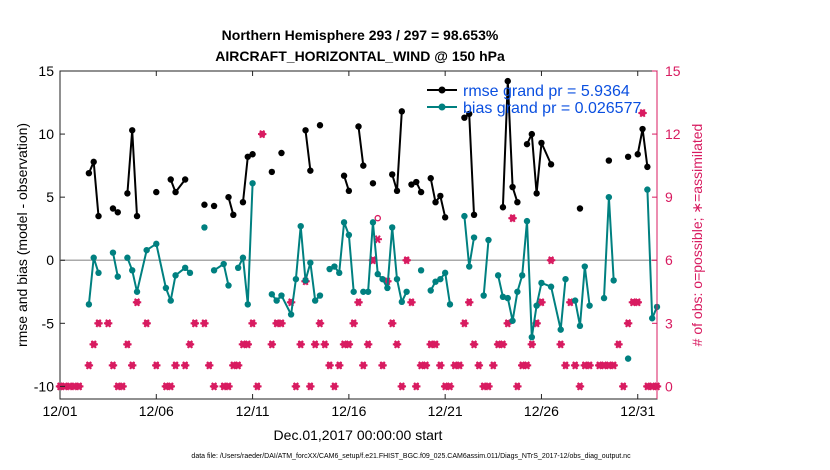  What do you see at coordinates (442, 90) in the screenshot?
I see `legend-rmse-marker` at bounding box center [442, 90].